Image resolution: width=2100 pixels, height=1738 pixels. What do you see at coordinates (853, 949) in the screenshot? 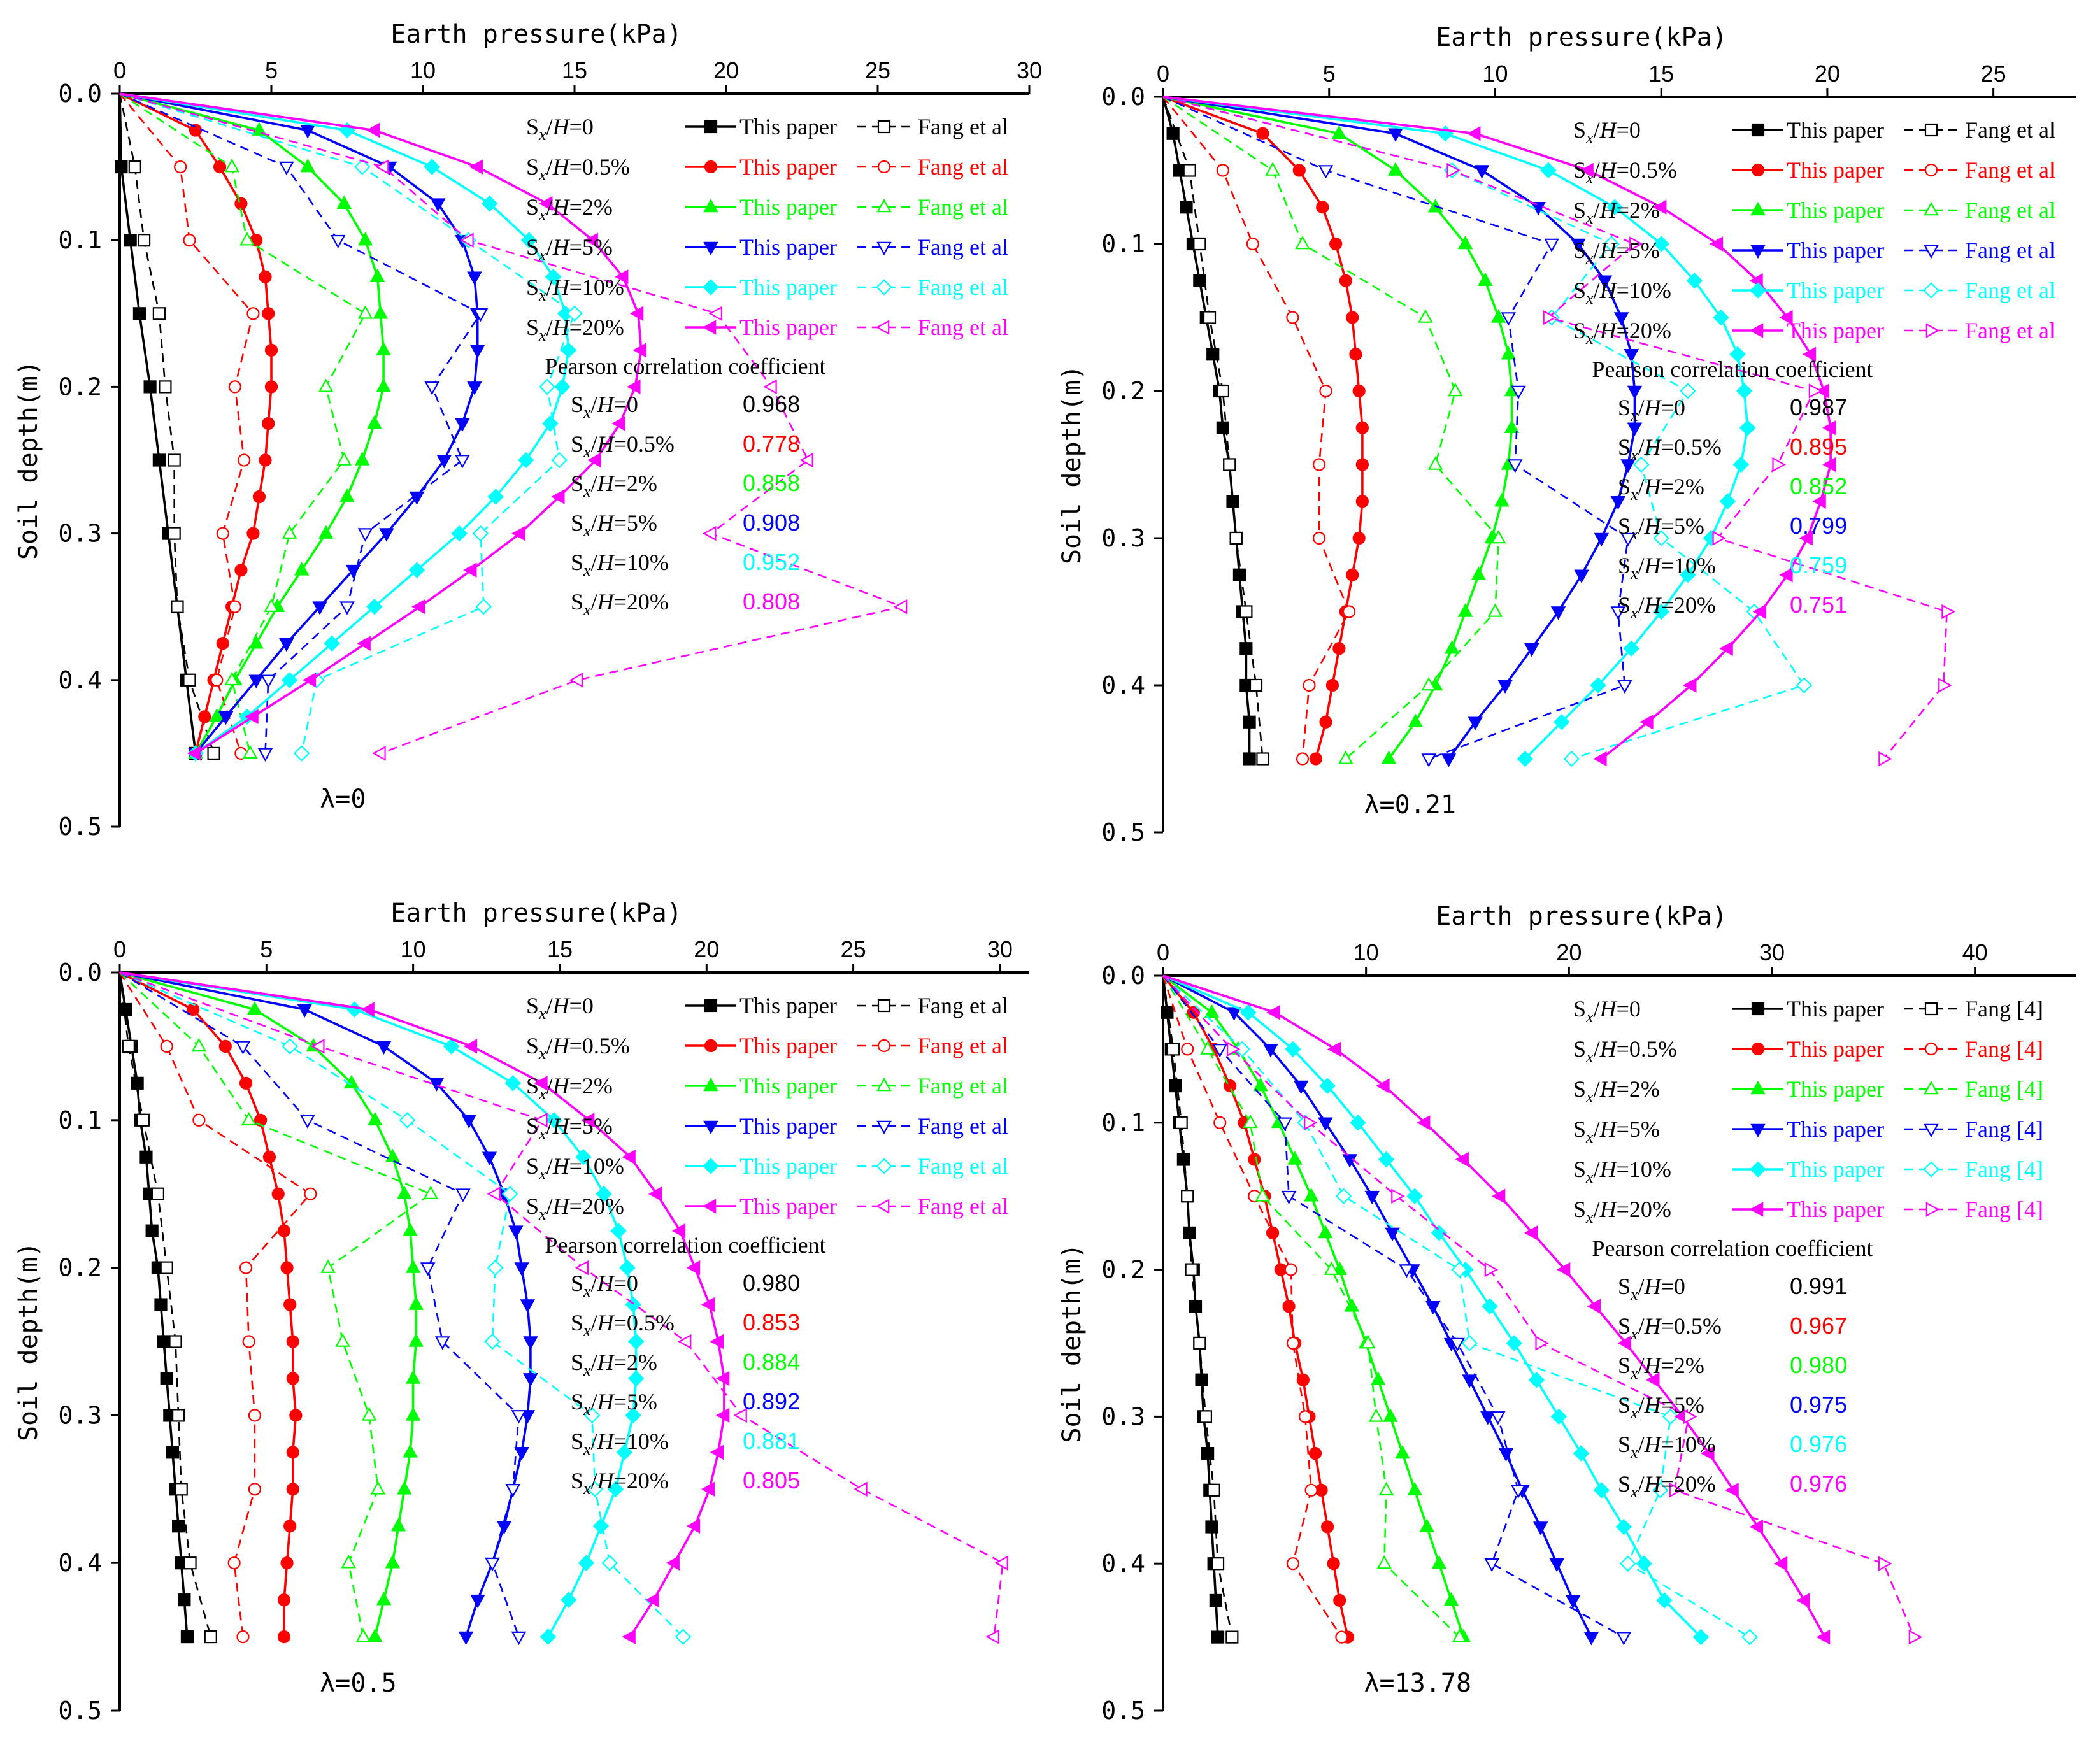
I see `x-tick-label: 25` at bounding box center [853, 949].